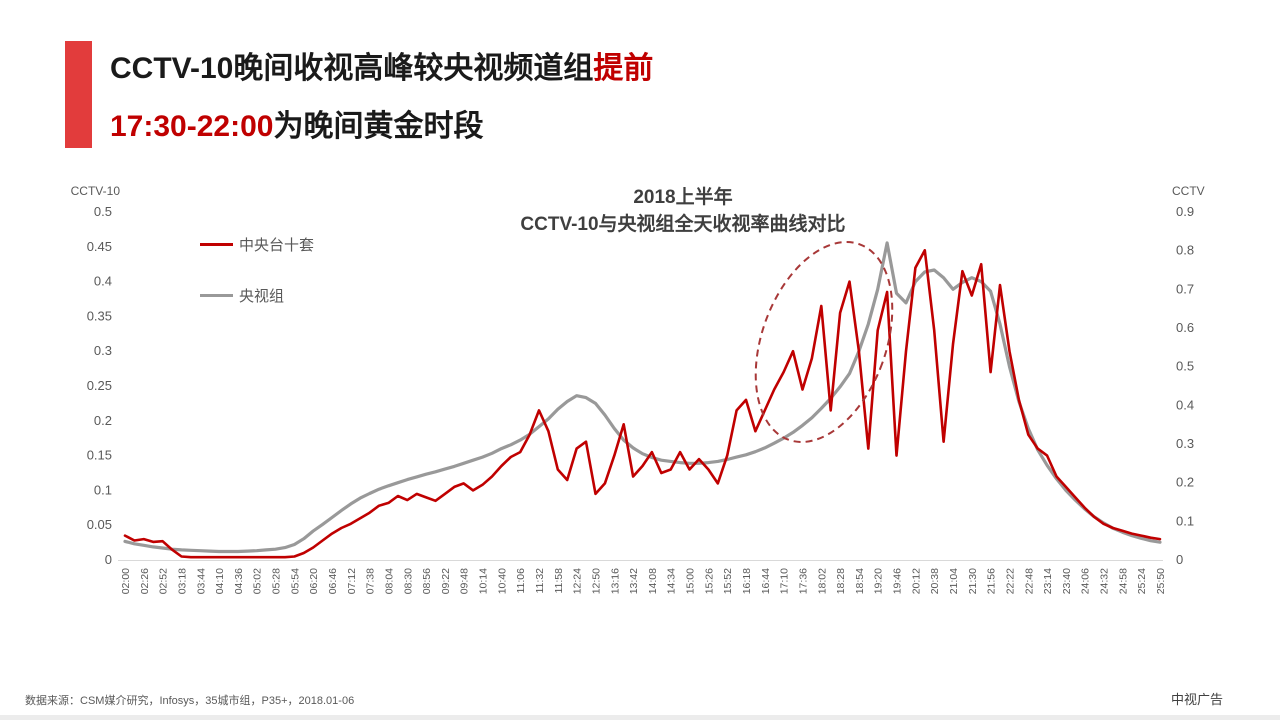 This screenshot has width=1280, height=720. I want to click on x-axis-tick-label: 24:32, so click(1105, 581).